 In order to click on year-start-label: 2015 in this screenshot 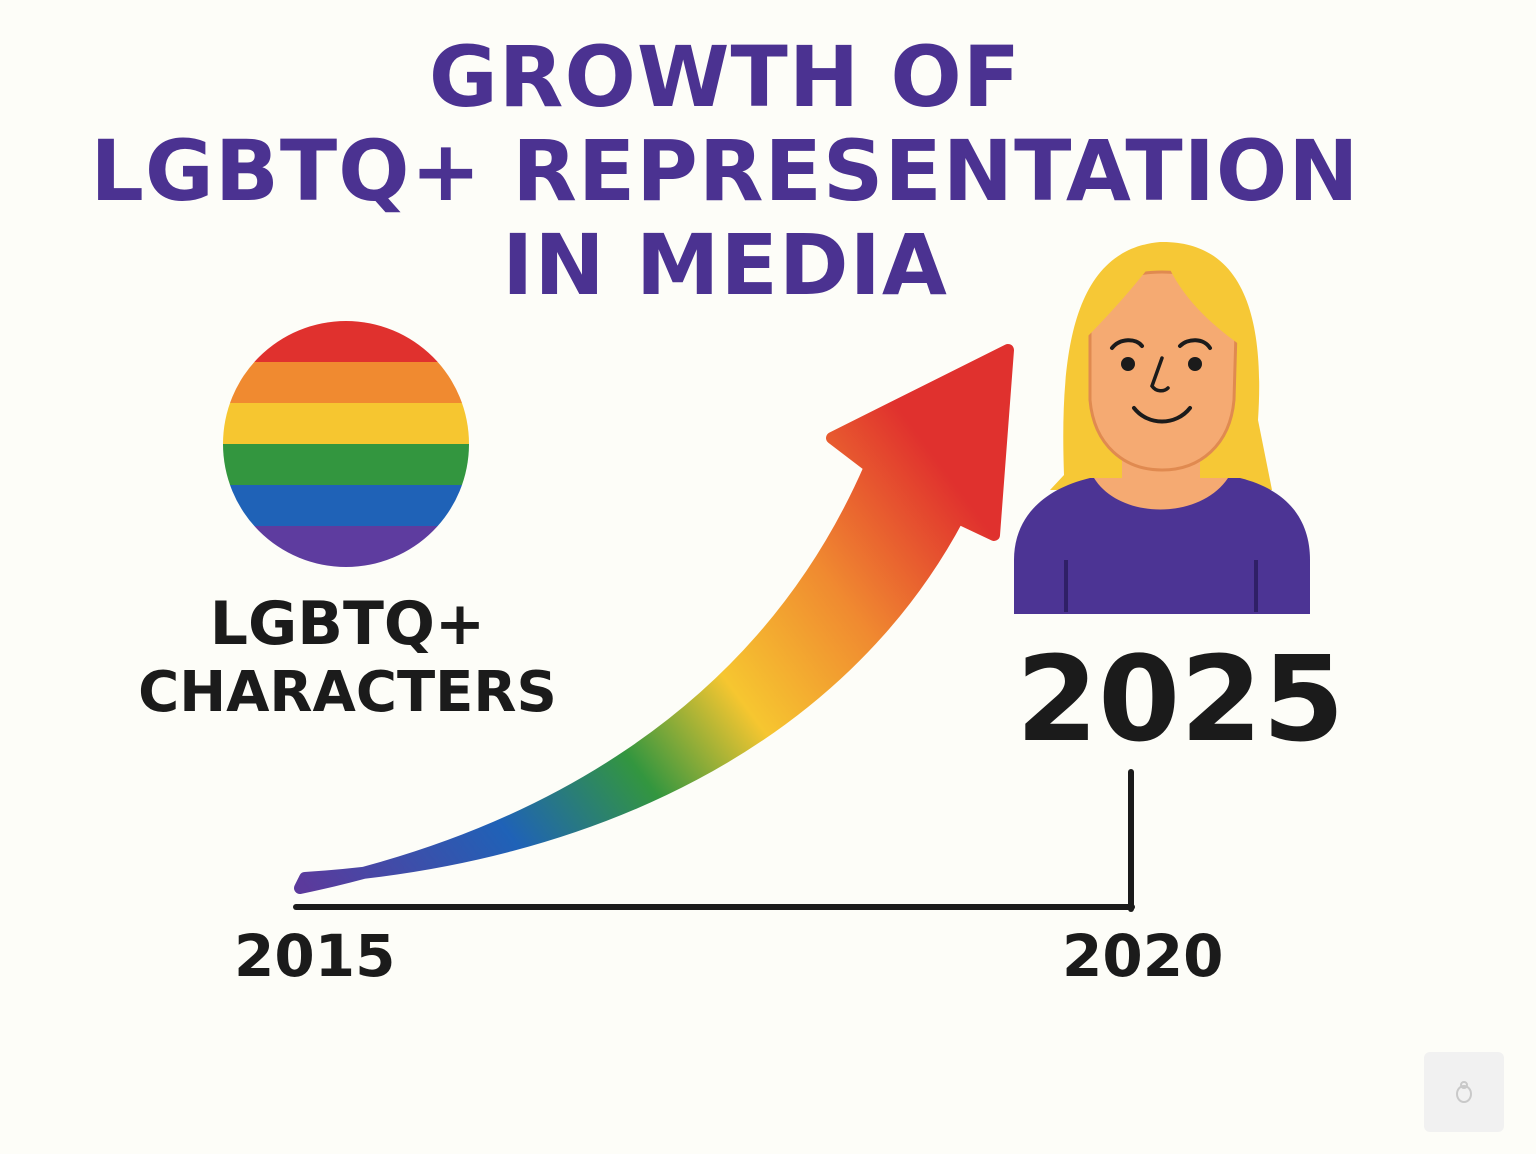, I will do `click(315, 956)`.